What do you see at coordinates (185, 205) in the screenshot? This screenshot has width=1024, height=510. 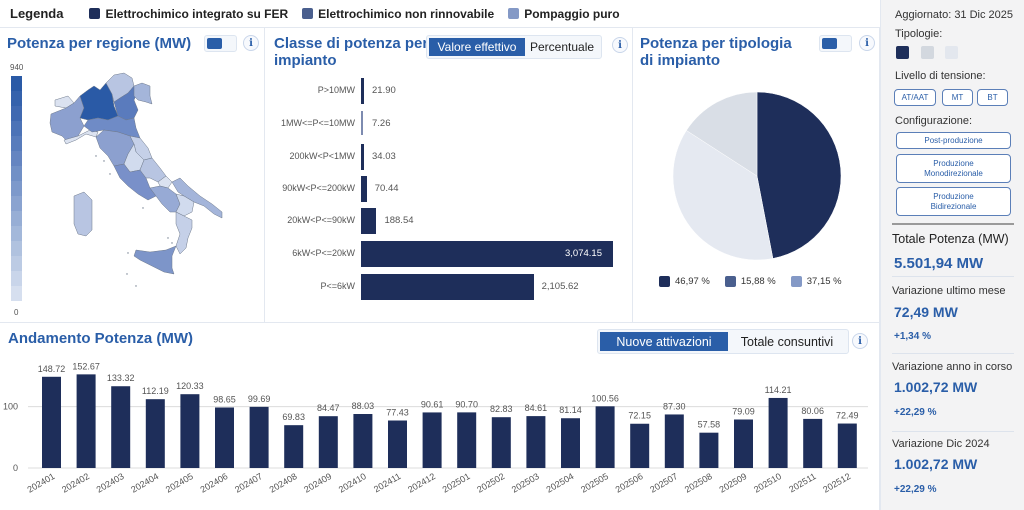 I see `region-basilicata` at bounding box center [185, 205].